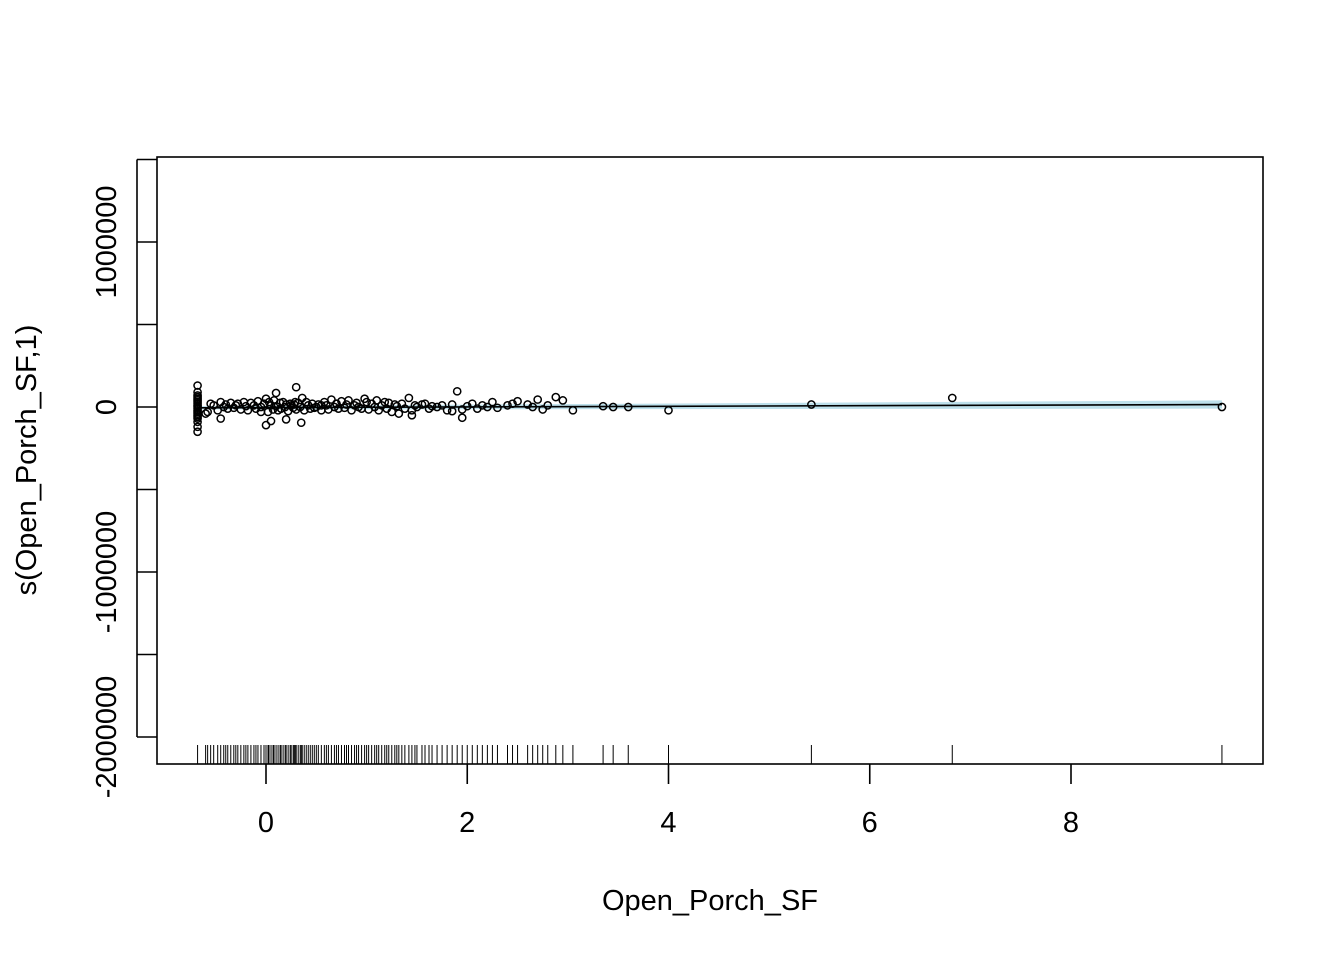 Image resolution: width=1344 pixels, height=960 pixels. What do you see at coordinates (107, 242) in the screenshot?
I see `y-tick-label: 1000000` at bounding box center [107, 242].